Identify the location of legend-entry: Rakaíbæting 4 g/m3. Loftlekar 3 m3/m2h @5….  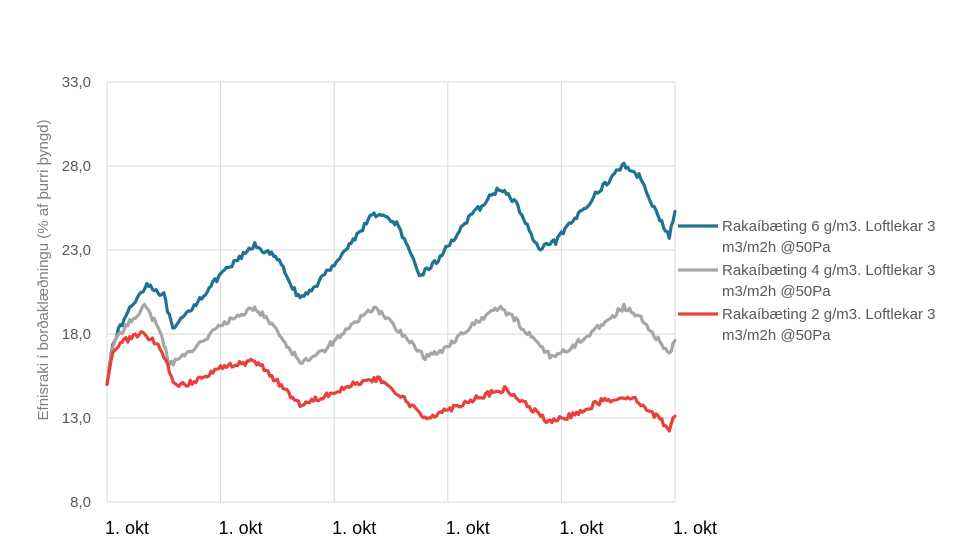
(806, 281).